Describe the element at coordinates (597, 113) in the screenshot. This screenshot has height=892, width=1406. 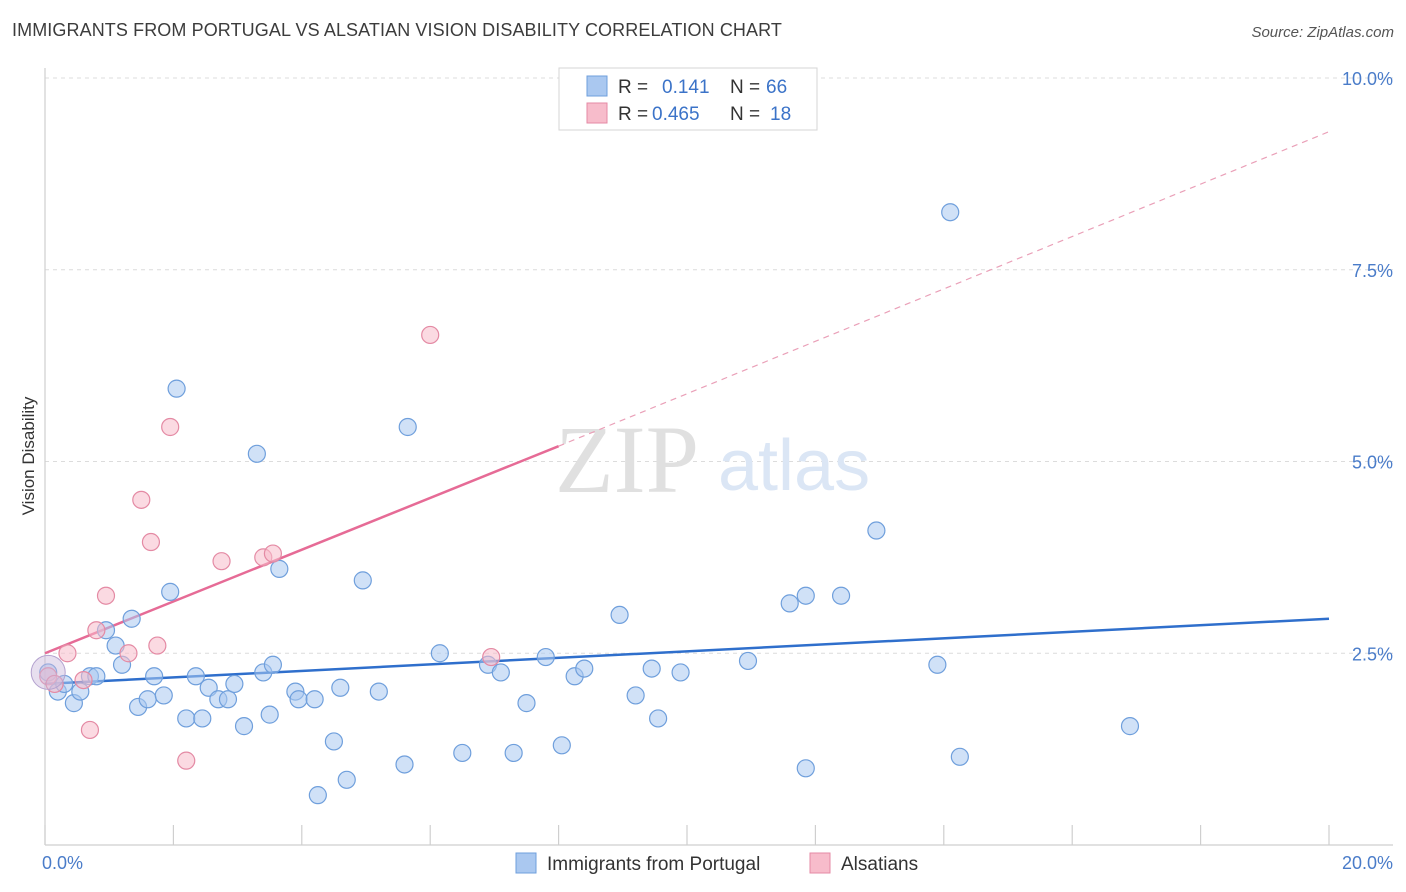
I see `legend-swatch-alsatians` at that location.